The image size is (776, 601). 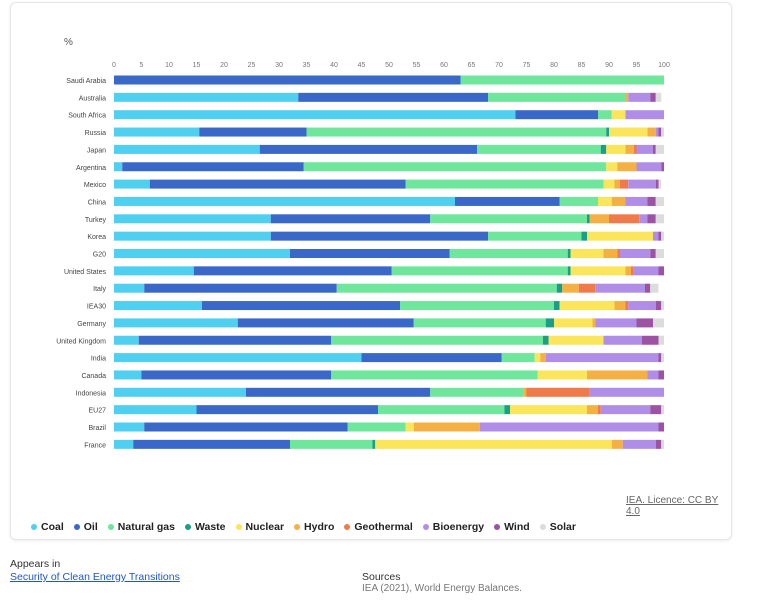 What do you see at coordinates (265, 527) in the screenshot?
I see `legend-label: Nuclear` at bounding box center [265, 527].